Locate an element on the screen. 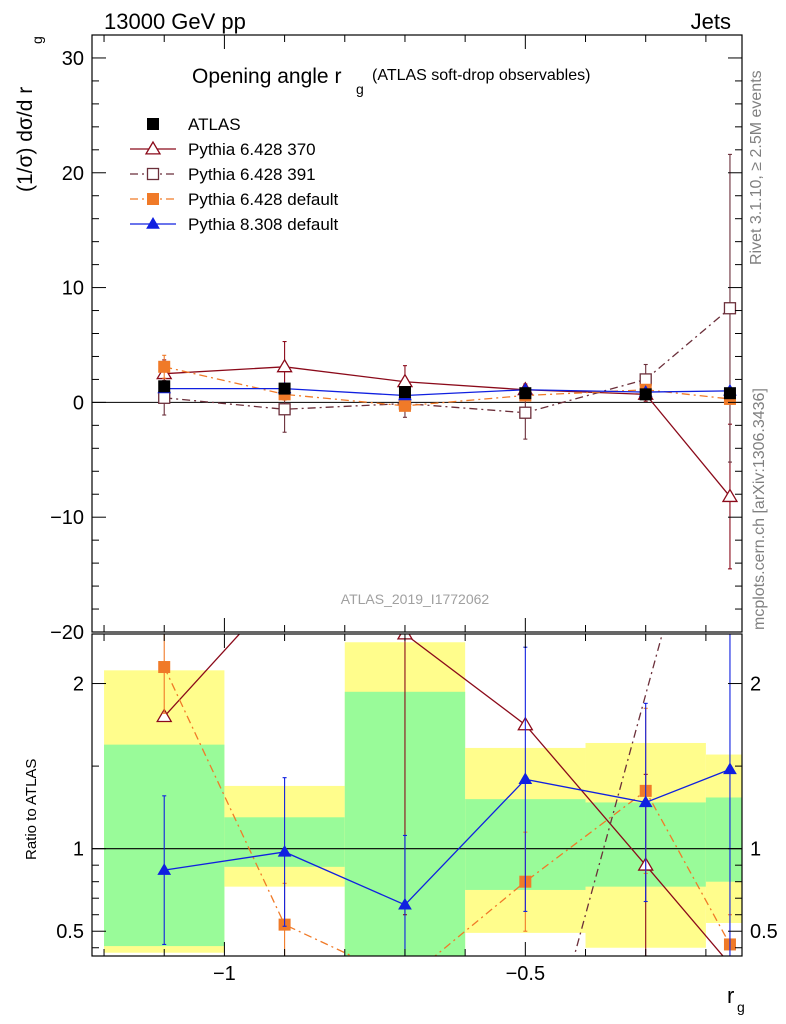 Image resolution: width=786 pixels, height=1024 pixels. main-ytick-label: 10 is located at coordinates (73, 289).